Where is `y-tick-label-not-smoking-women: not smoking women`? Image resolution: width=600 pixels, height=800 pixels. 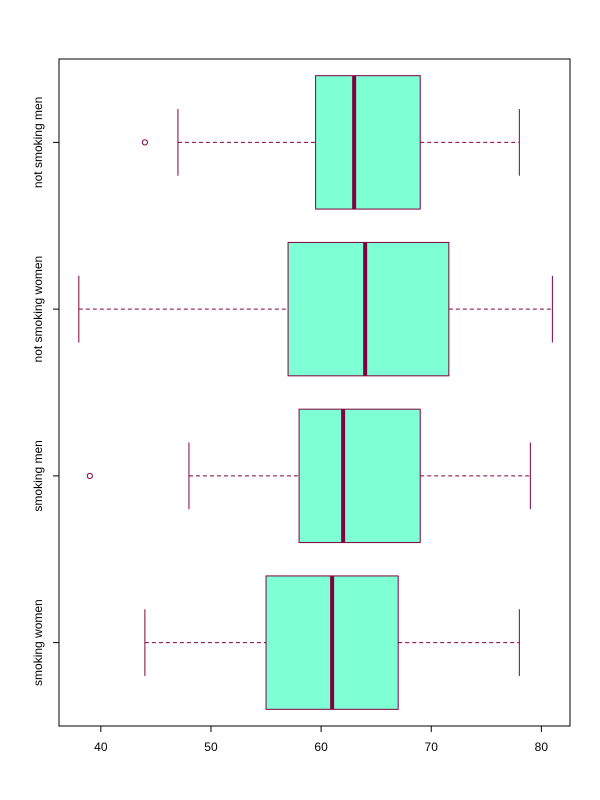 y-tick-label-not-smoking-women: not smoking women is located at coordinates (38, 309).